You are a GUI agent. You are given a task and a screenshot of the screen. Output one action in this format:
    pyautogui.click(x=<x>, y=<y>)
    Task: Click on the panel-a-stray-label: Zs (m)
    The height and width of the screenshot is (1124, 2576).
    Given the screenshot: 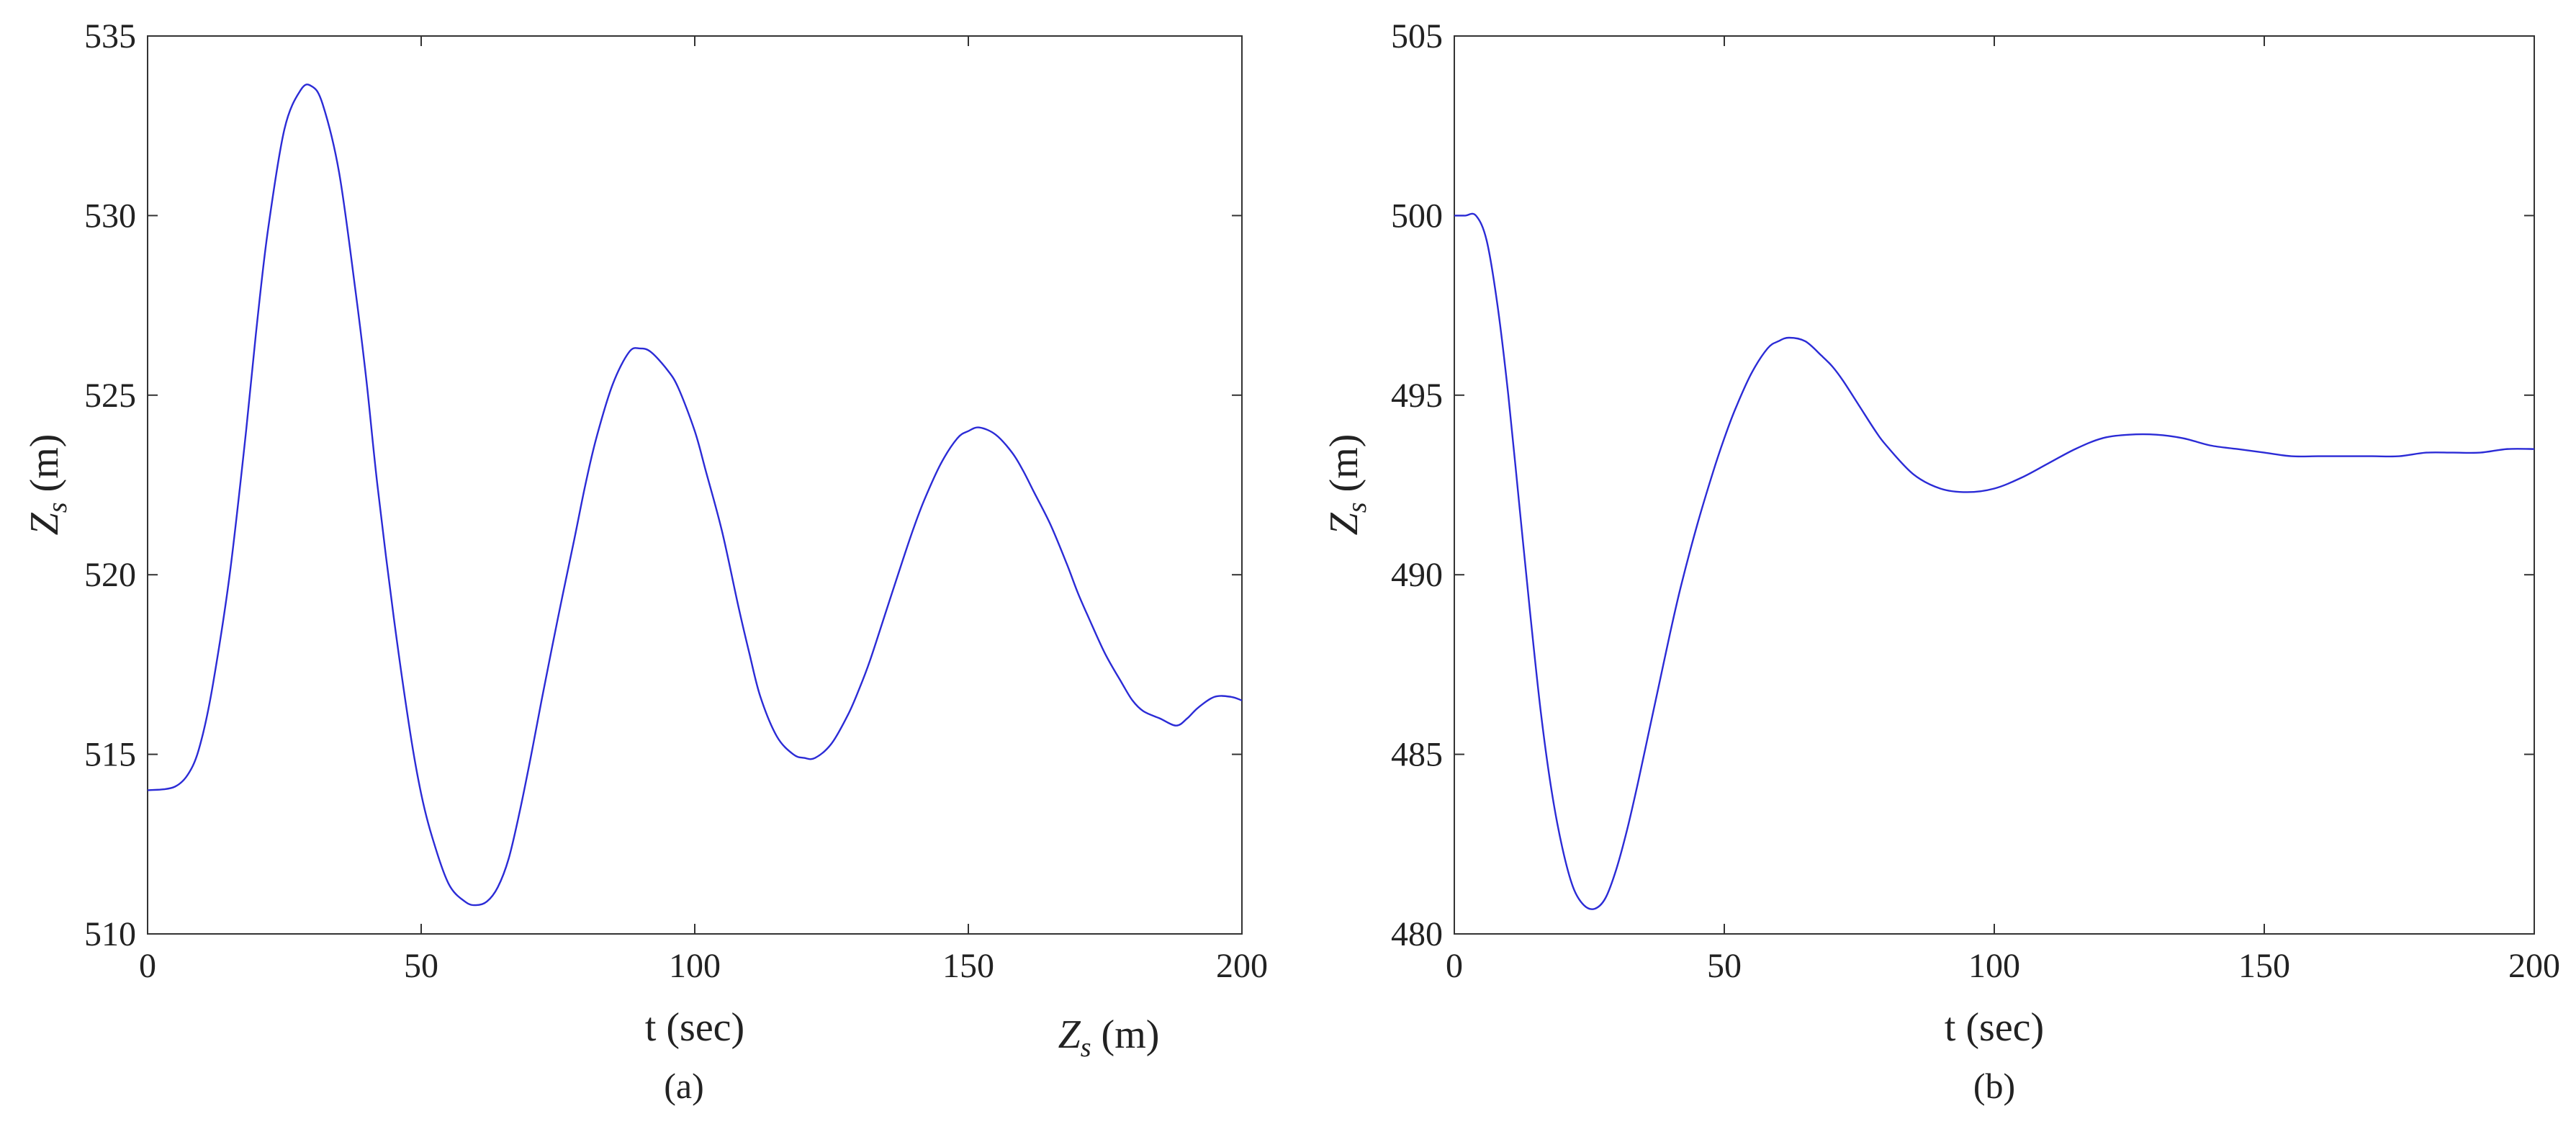 What is the action you would take?
    pyautogui.click(x=1109, y=1037)
    